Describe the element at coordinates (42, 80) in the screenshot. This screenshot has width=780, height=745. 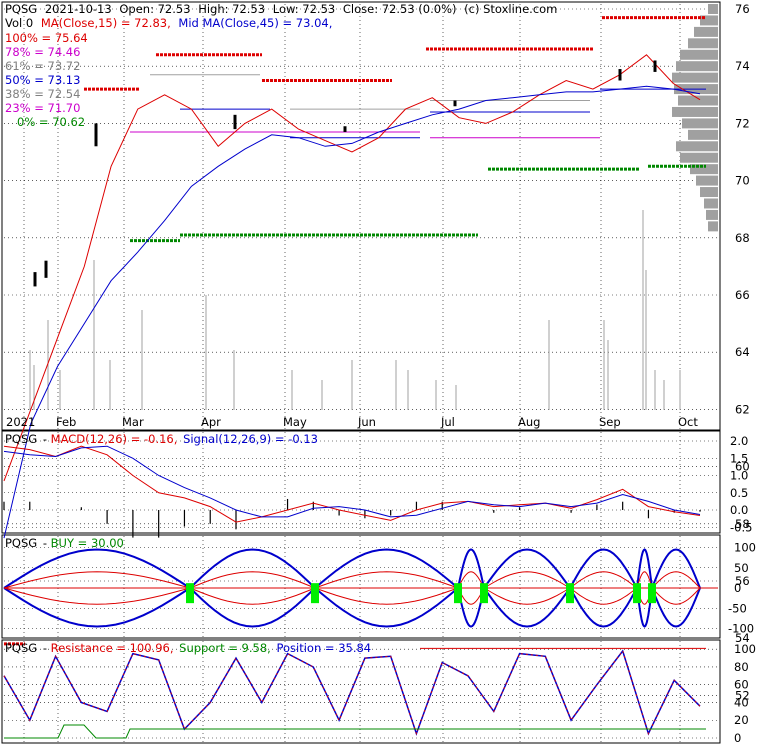
I see `fib-label-50: 50% = 73.13` at that location.